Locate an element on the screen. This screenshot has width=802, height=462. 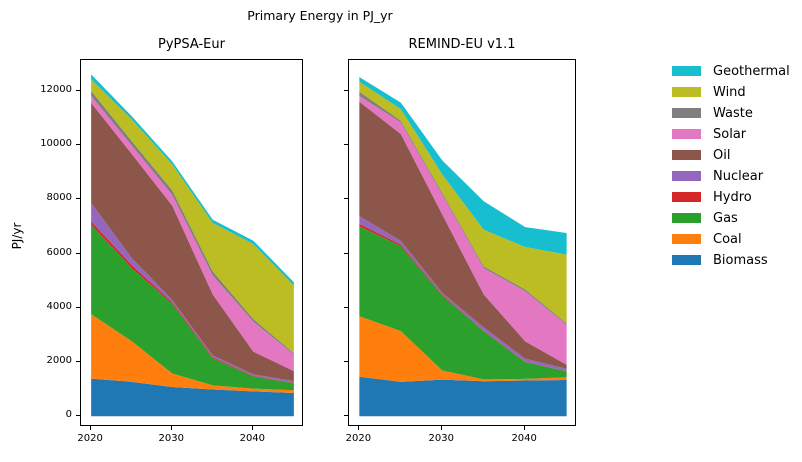
legend-item-geothermal: Geothermal is located at coordinates (731, 71).